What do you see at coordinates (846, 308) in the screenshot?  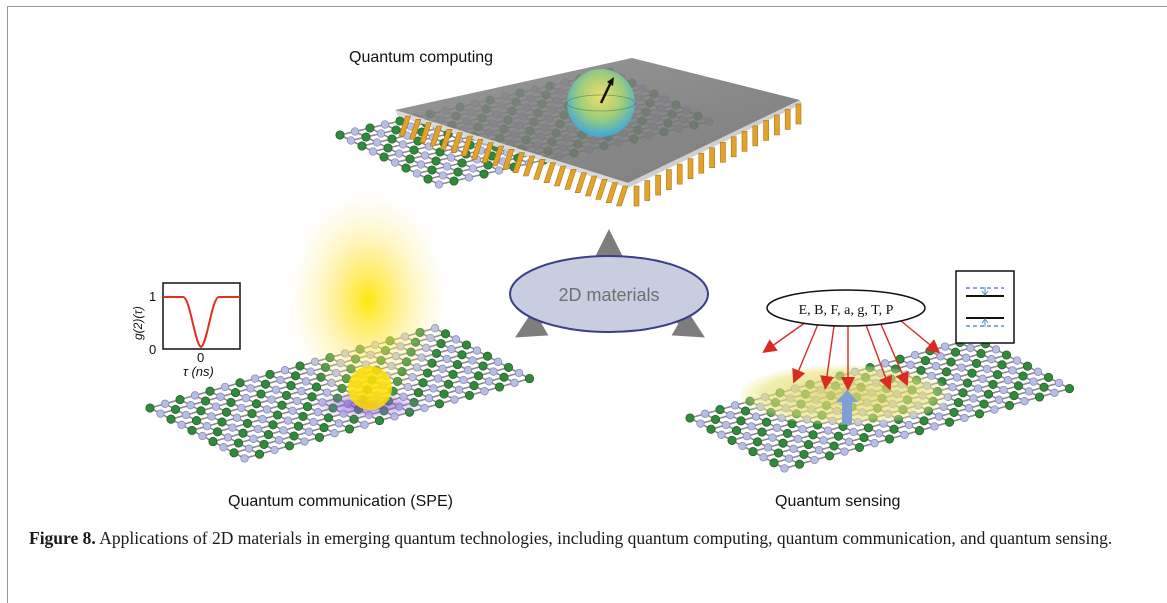 I see `sensing-quantities-bubble` at bounding box center [846, 308].